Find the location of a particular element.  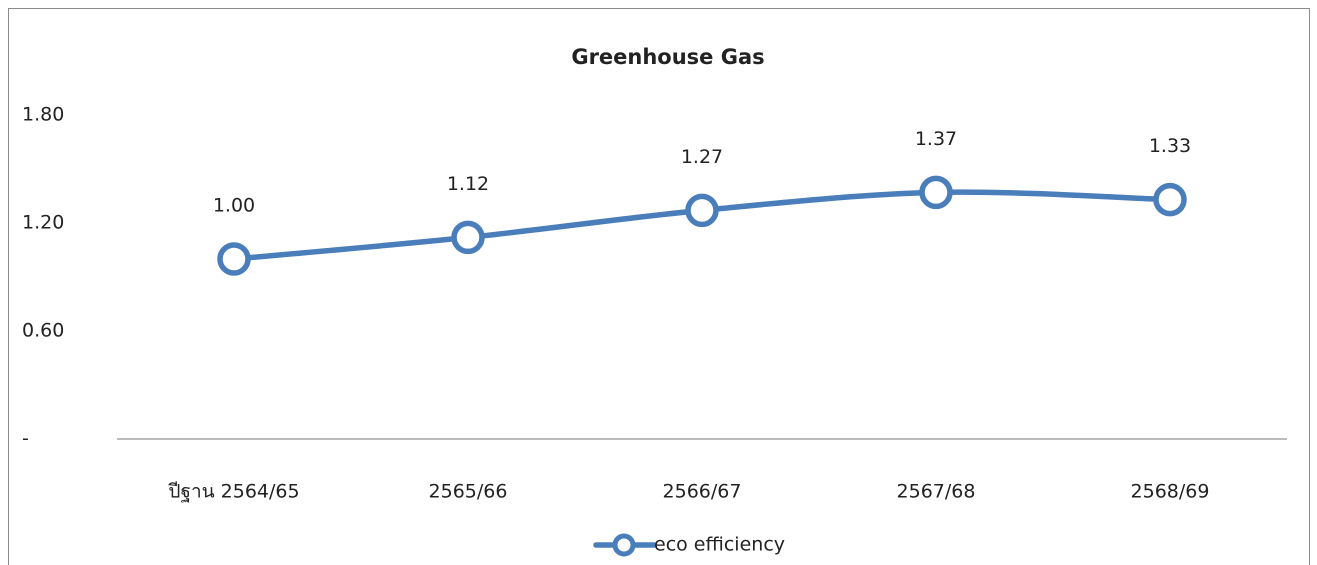

y-tick-label: 1.20 is located at coordinates (43, 223).